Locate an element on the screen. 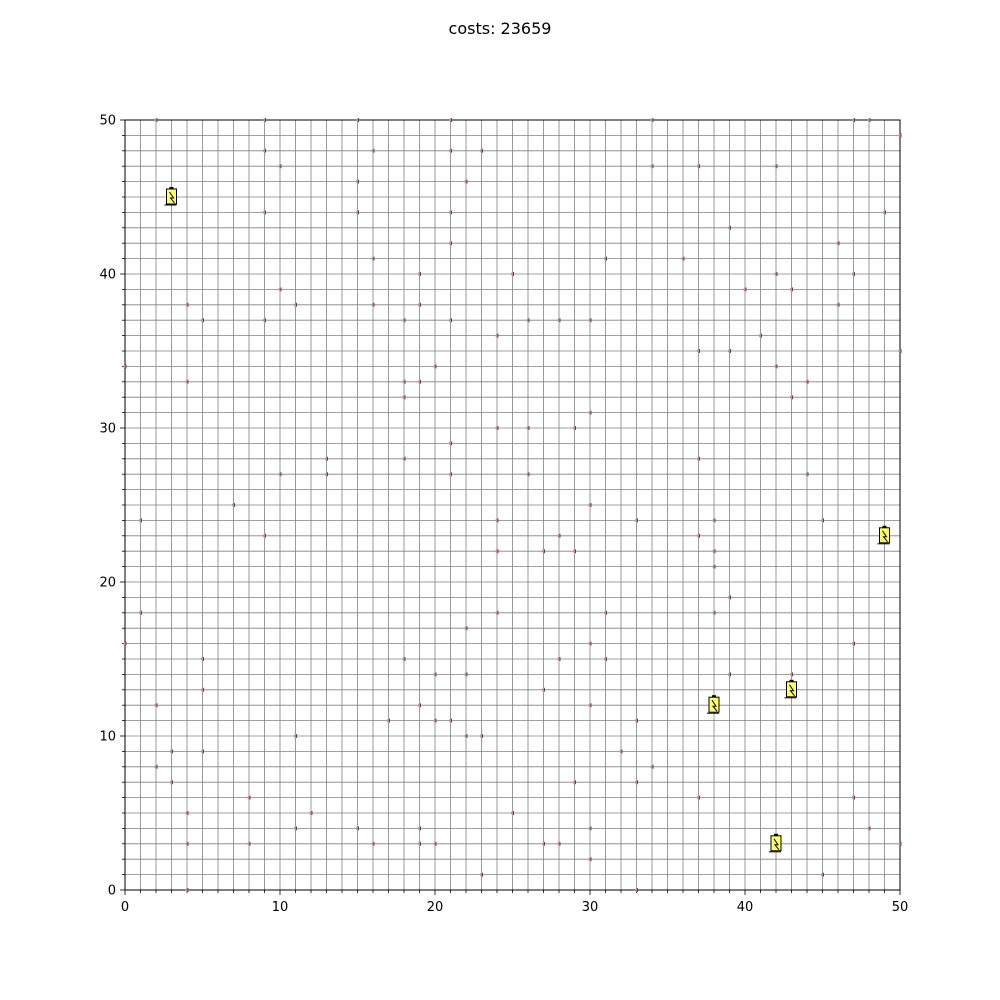 This screenshot has height=1000, width=1000. y-tick-label: 50 is located at coordinates (107, 121).